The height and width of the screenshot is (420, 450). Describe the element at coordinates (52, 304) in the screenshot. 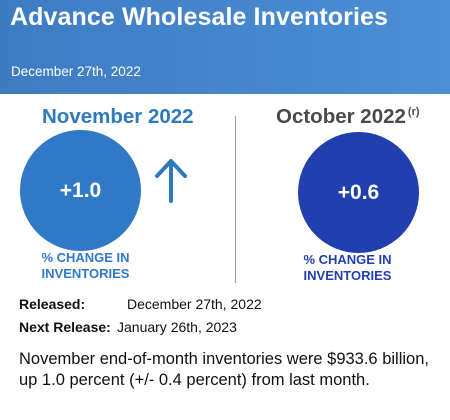

I see `released-label: Released:` at that location.